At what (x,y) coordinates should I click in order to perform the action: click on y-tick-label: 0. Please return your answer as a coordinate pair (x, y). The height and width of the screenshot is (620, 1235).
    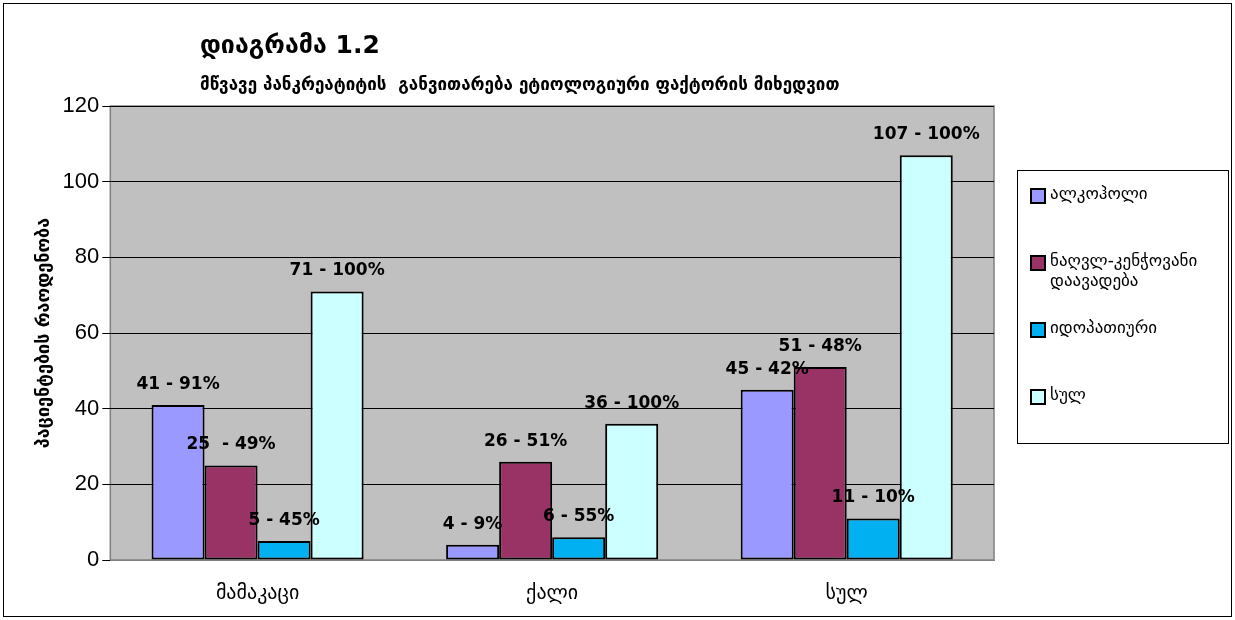
    Looking at the image, I should click on (93, 559).